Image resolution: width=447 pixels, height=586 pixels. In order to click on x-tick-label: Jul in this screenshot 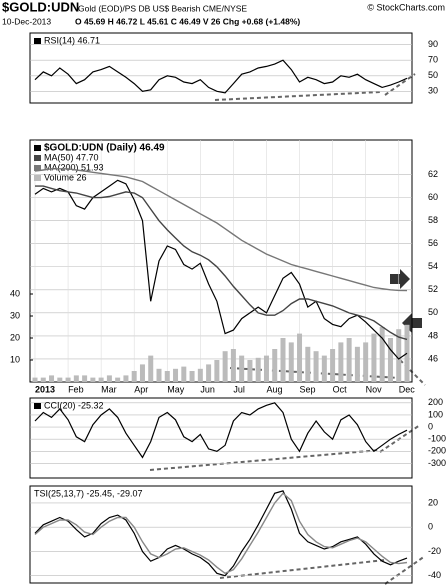, I will do `click(239, 389)`.